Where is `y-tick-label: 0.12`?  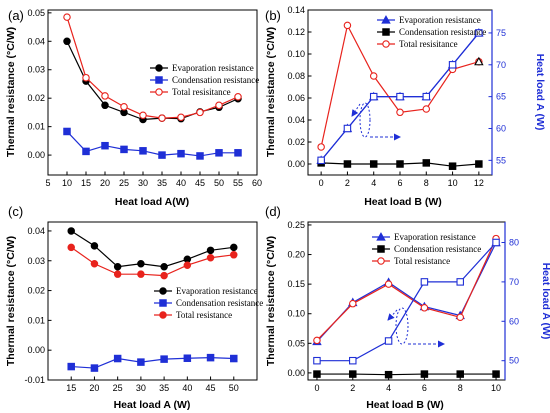 y-tick-label: 0.12 is located at coordinates (296, 32).